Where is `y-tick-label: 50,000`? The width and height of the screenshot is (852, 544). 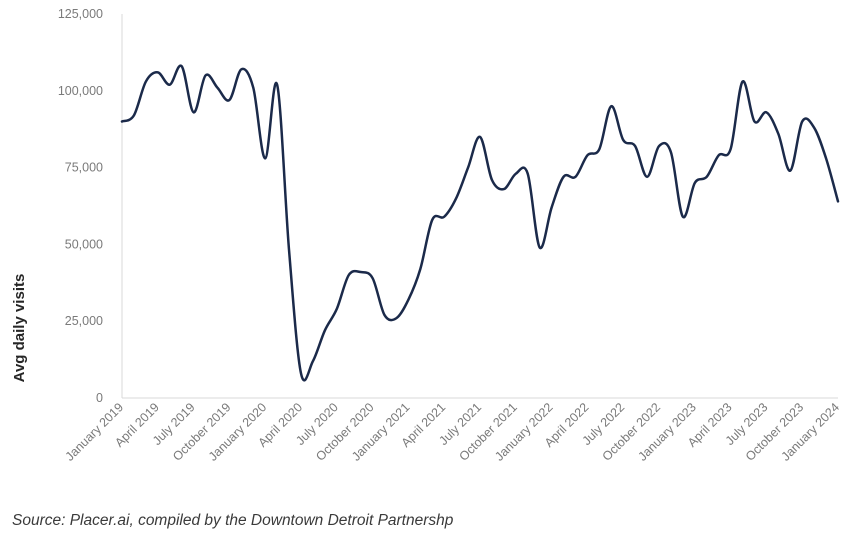
y-tick-label: 50,000 is located at coordinates (84, 244).